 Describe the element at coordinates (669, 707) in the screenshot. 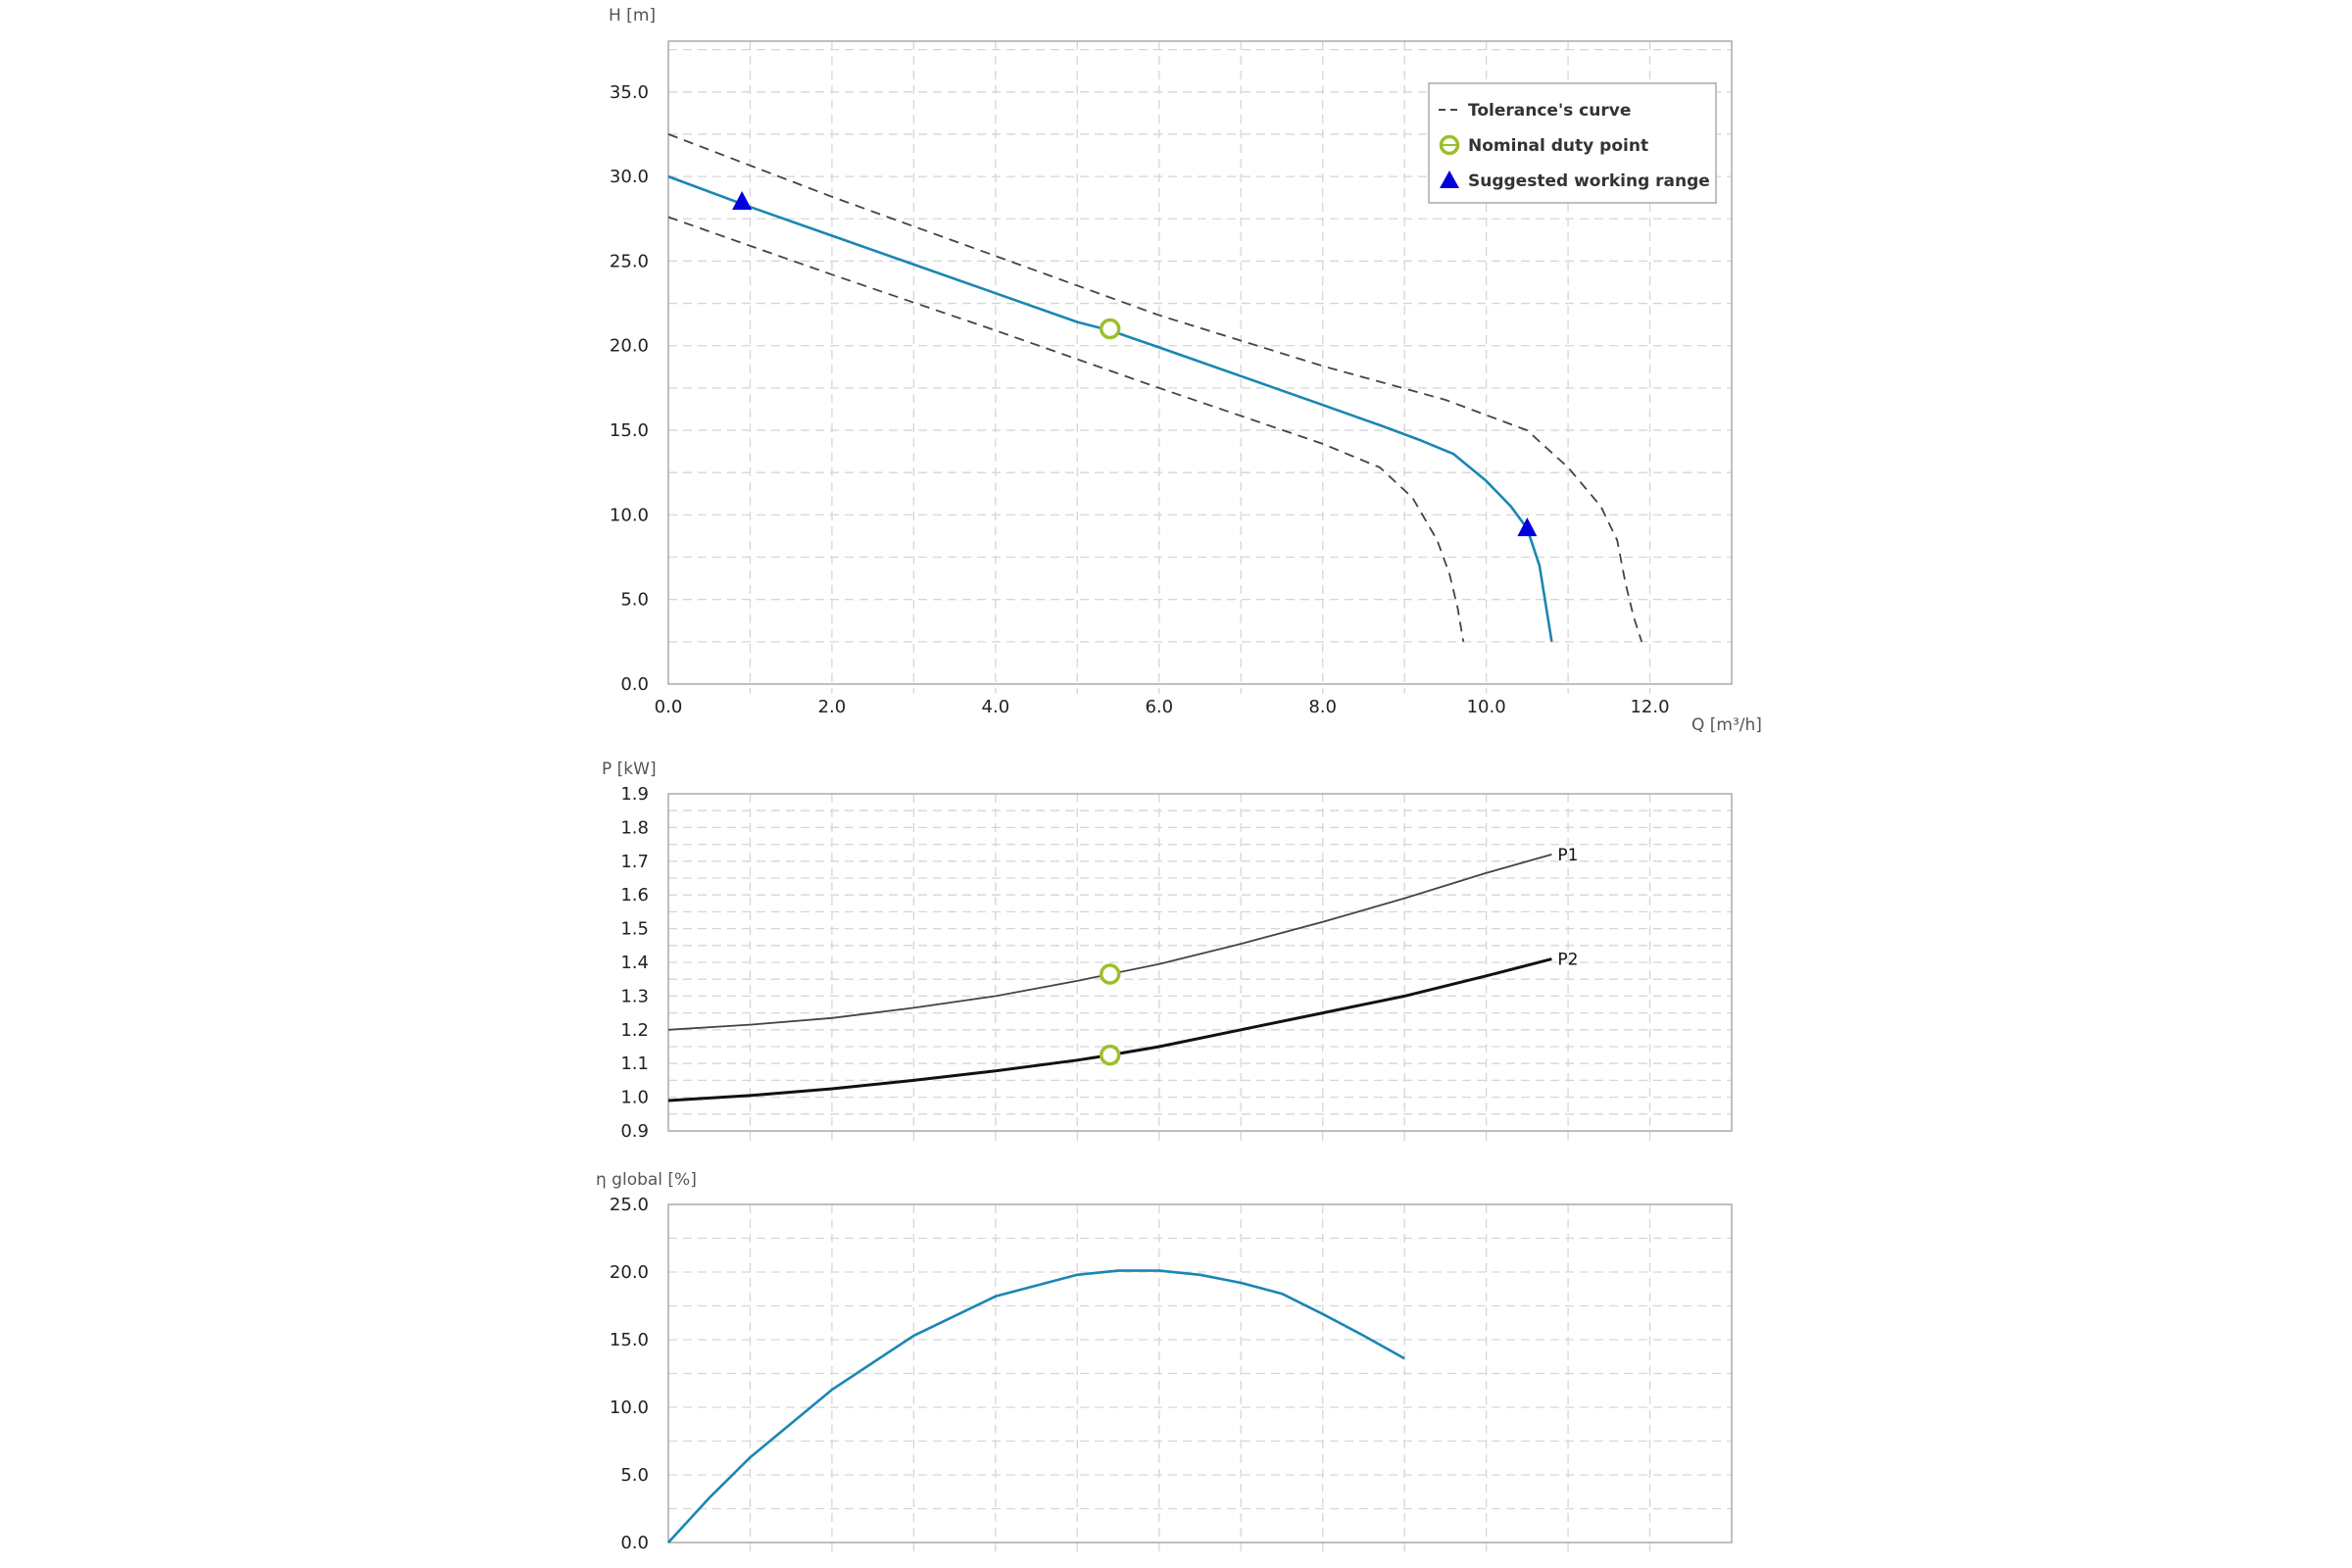

I see `x-tick-label: 0.0` at that location.